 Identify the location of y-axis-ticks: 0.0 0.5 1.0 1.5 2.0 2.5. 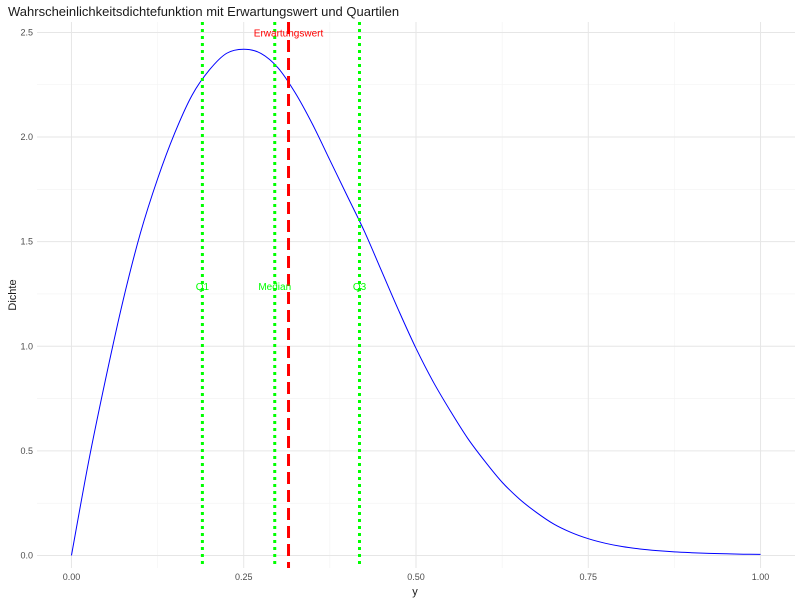
(26, 293).